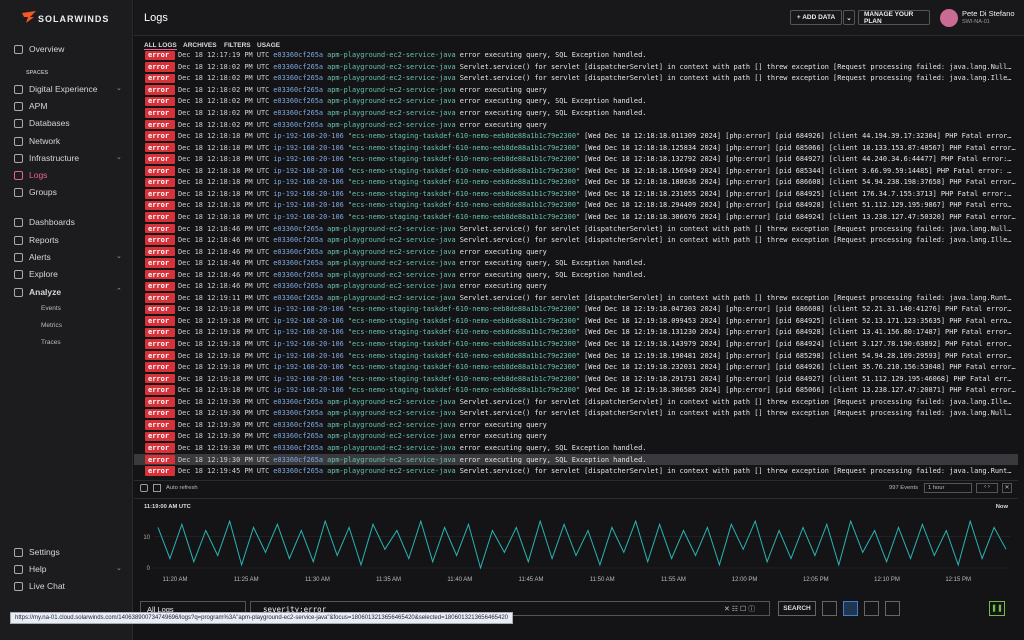 This screenshot has width=1024, height=640. What do you see at coordinates (829, 608) in the screenshot?
I see `clock-button` at bounding box center [829, 608].